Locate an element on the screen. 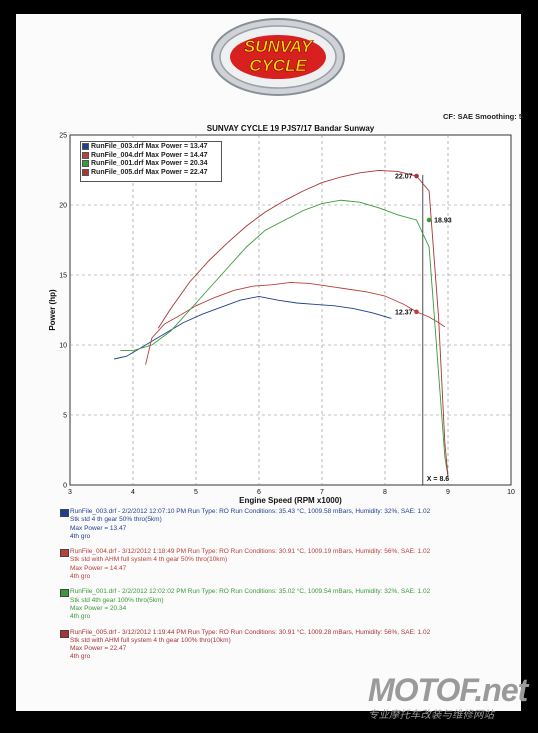 This screenshot has height=733, width=538. annotation-label: 12.37 is located at coordinates (404, 312).